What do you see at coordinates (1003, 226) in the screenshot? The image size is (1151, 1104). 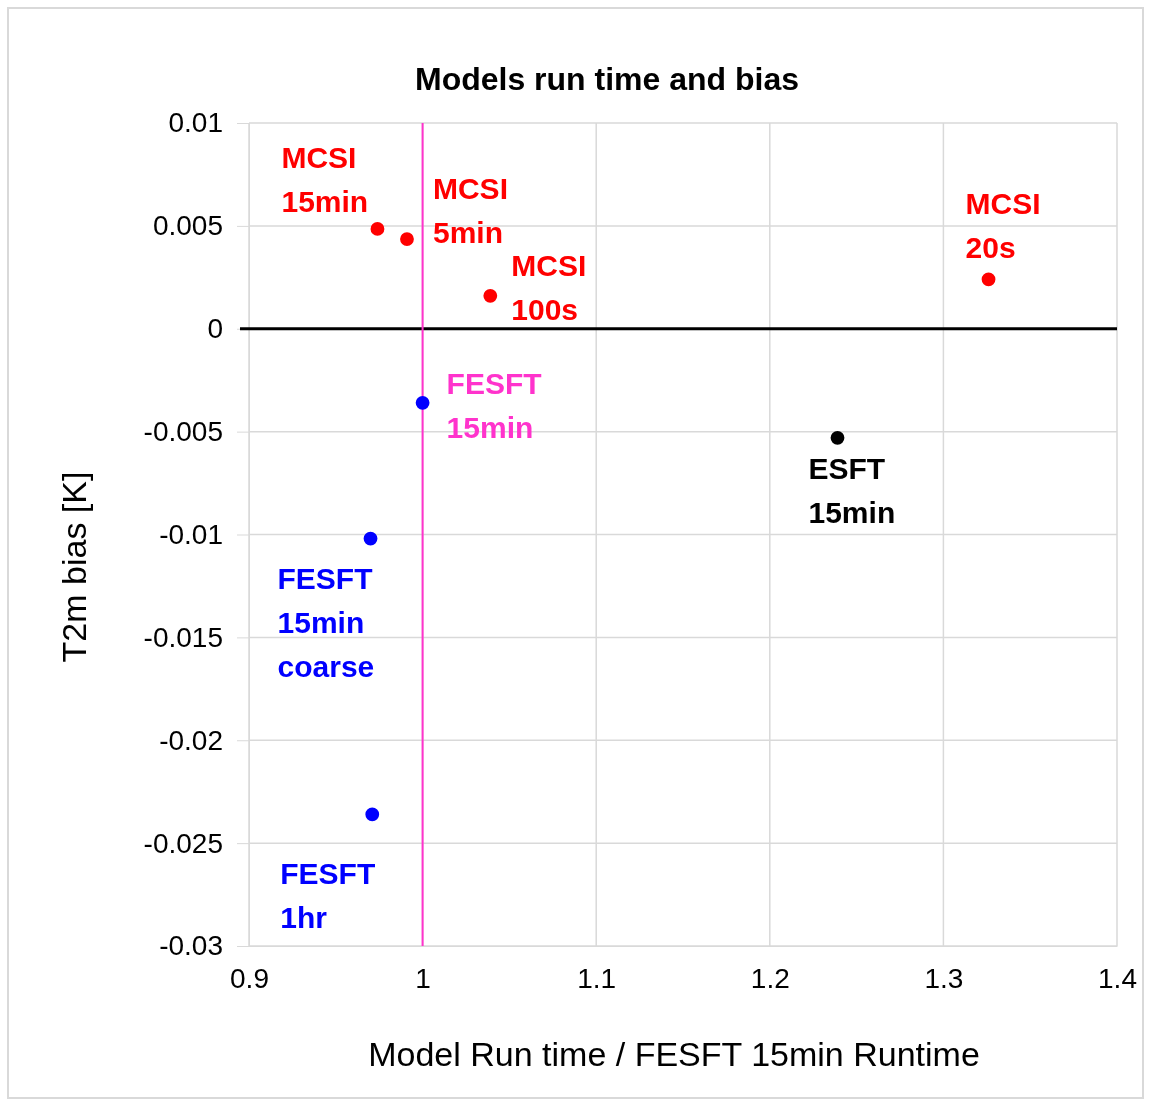 I see `series-label: MCSI 20s` at bounding box center [1003, 226].